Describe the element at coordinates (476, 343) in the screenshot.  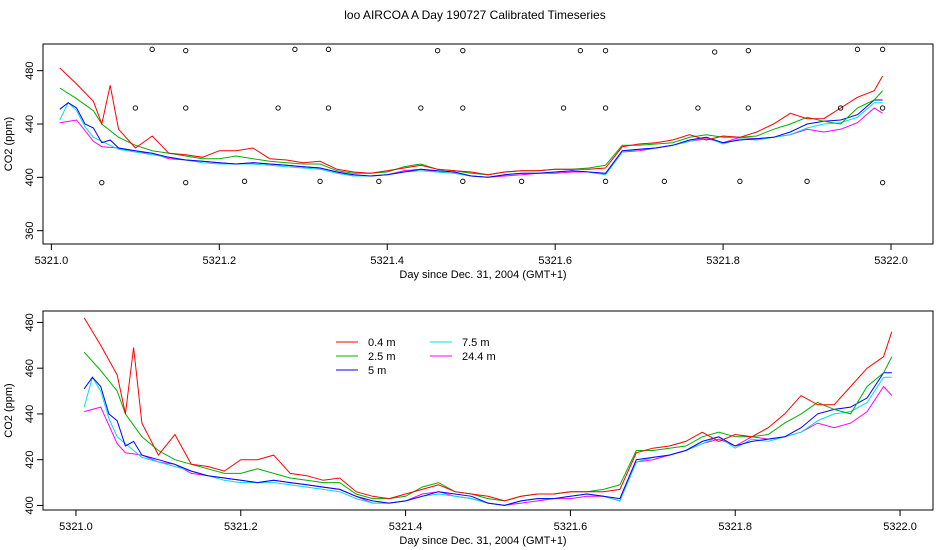
I see `legend-label: 7.5 m` at that location.